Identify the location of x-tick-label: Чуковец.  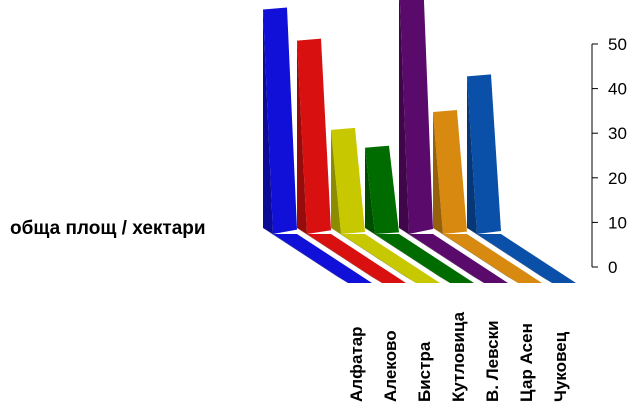
(560, 366).